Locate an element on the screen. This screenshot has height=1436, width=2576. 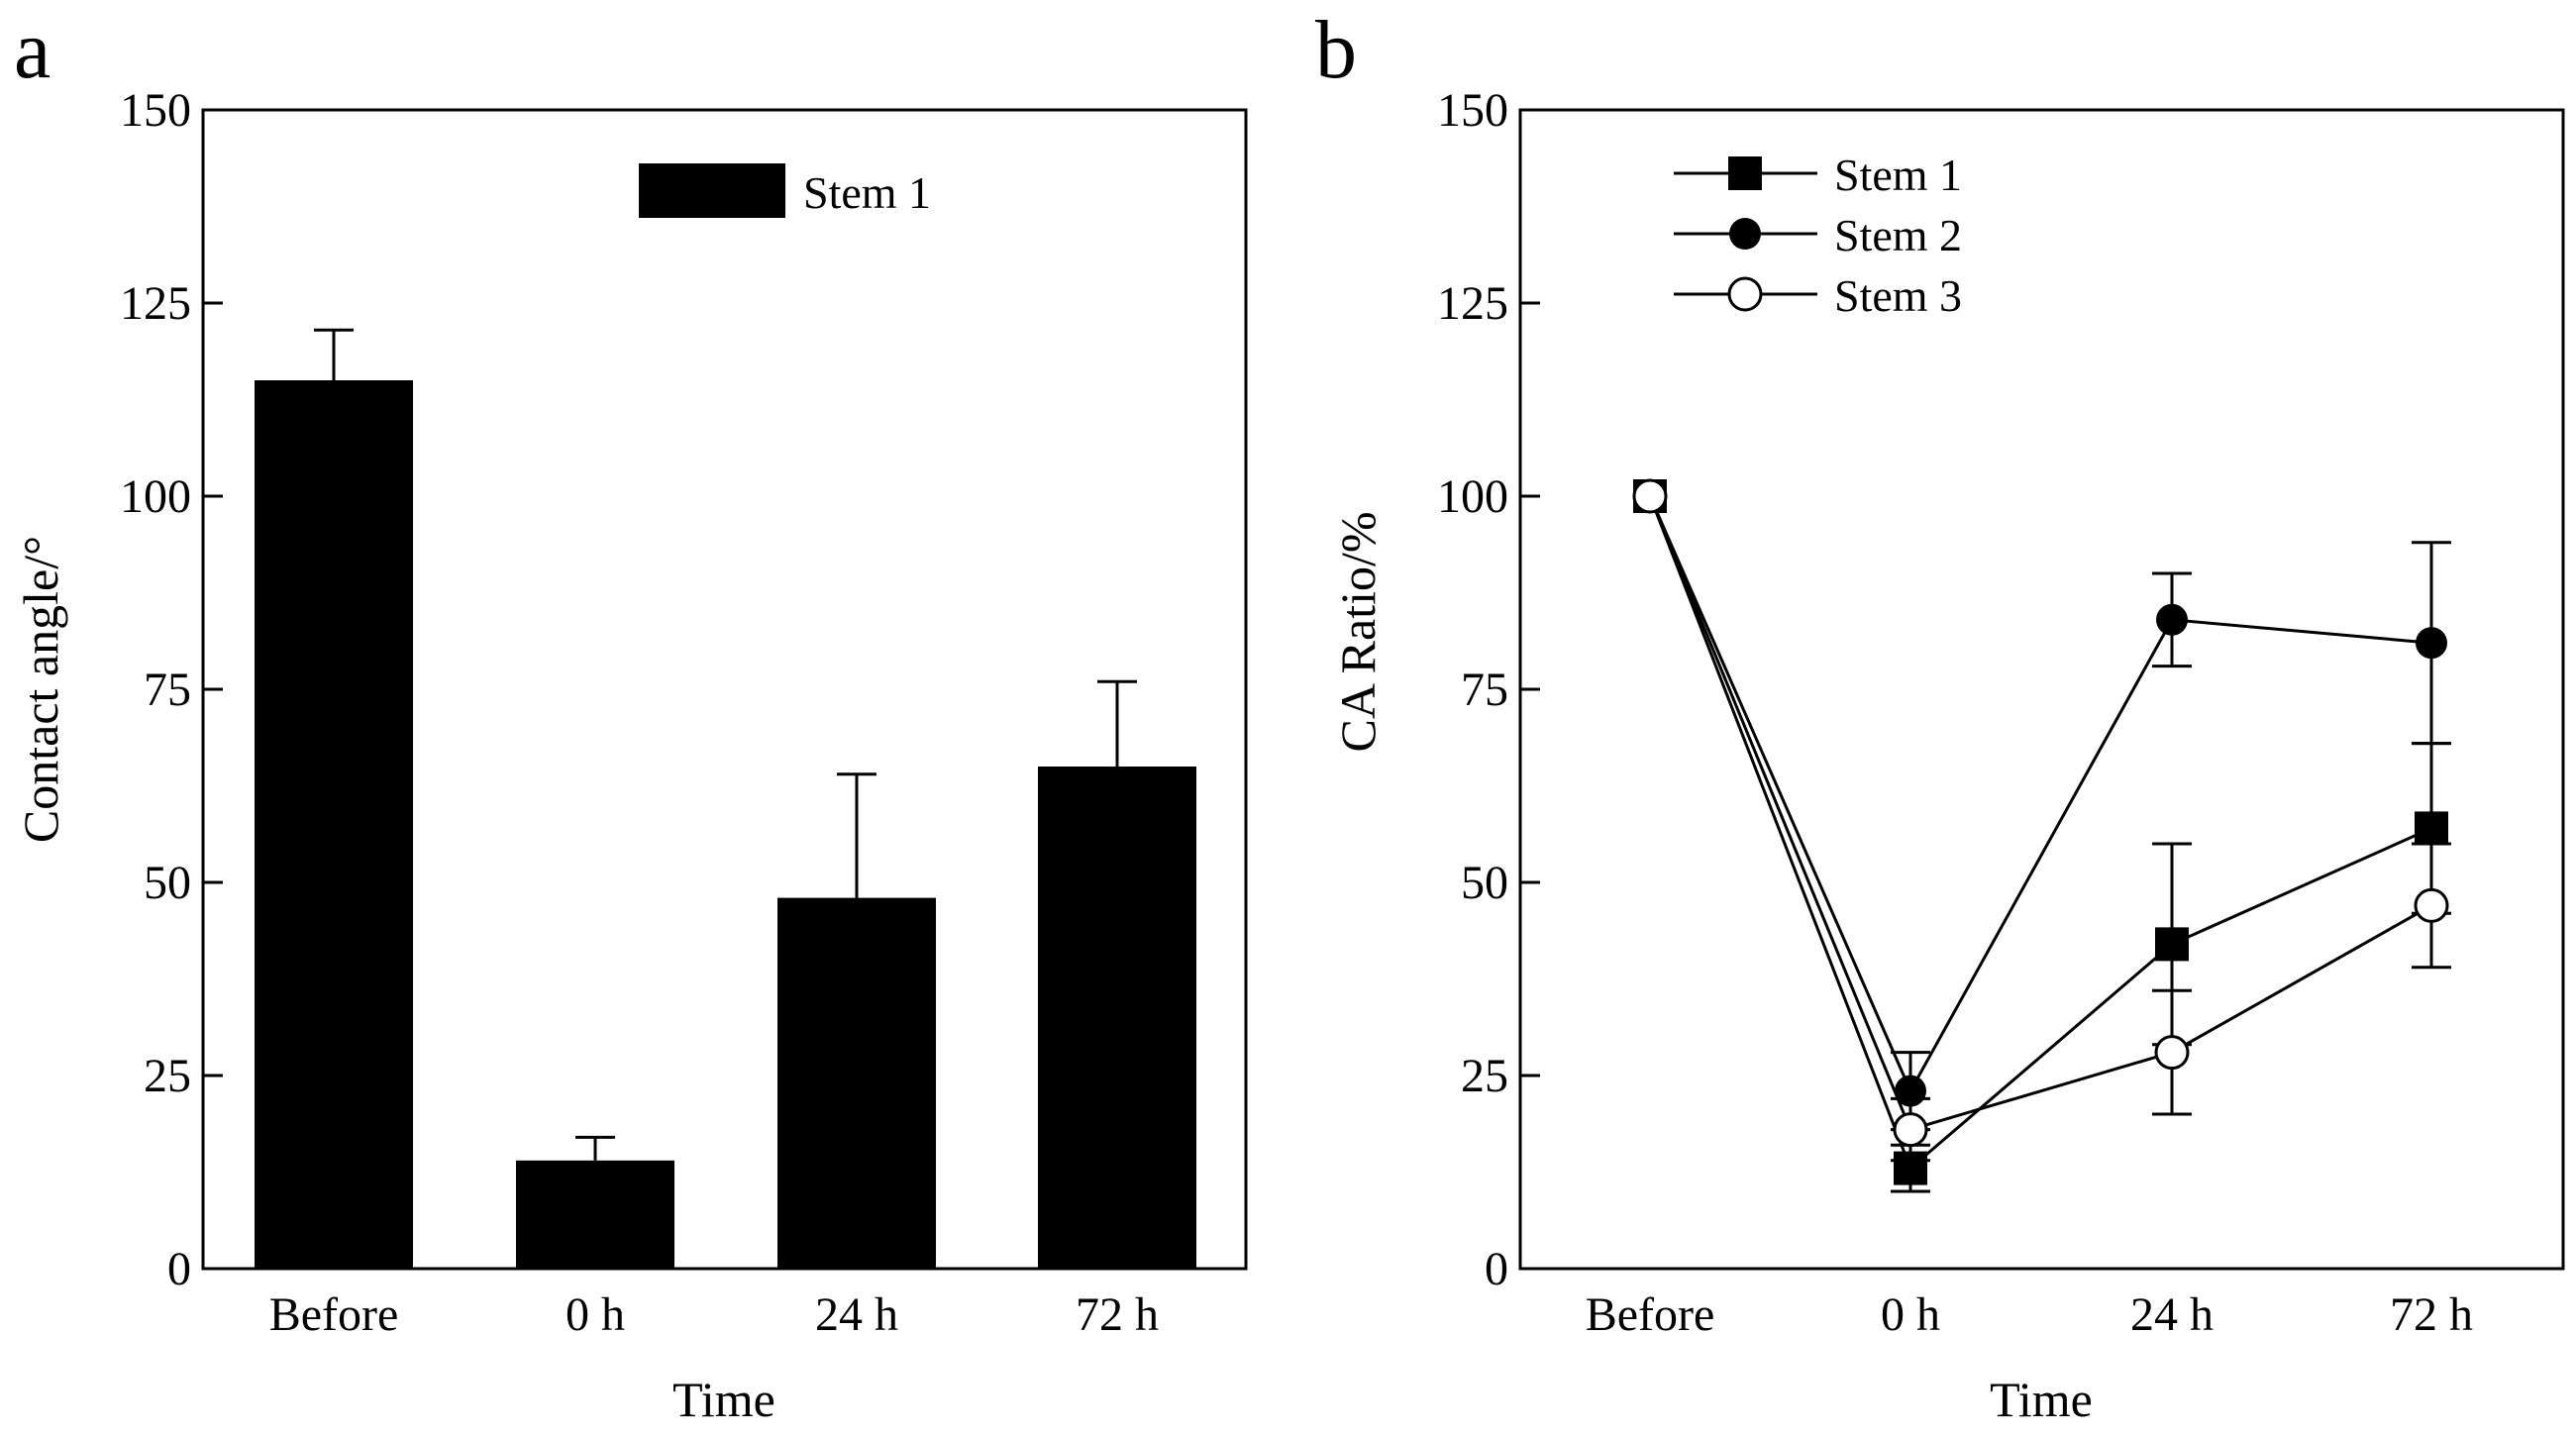
panel-b-x-tick-label-before: Before is located at coordinates (1650, 1315).